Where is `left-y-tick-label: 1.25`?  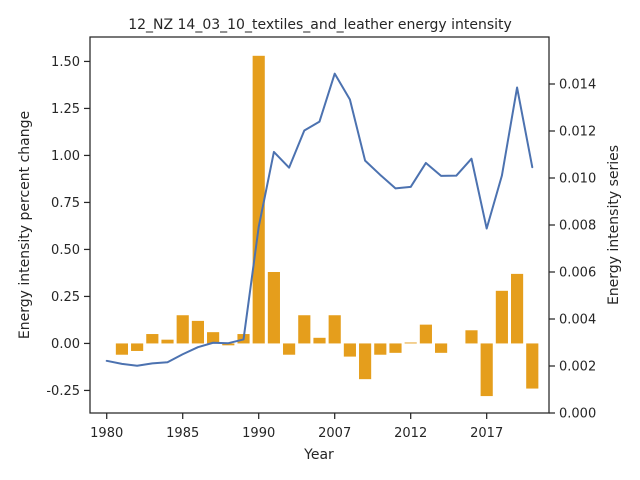
left-y-tick-label: 1.25 is located at coordinates (65, 109).